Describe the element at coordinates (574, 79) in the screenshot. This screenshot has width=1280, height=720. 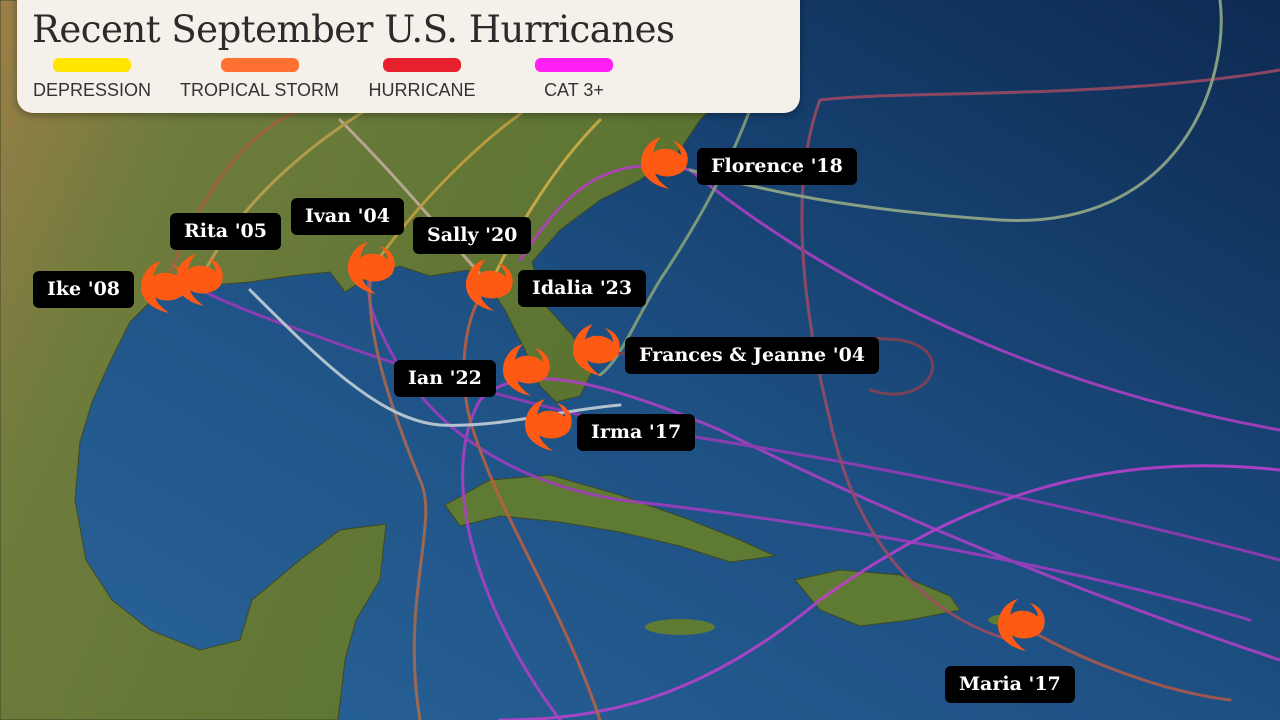
I see `legend-item-cat3: CAT 3+` at that location.